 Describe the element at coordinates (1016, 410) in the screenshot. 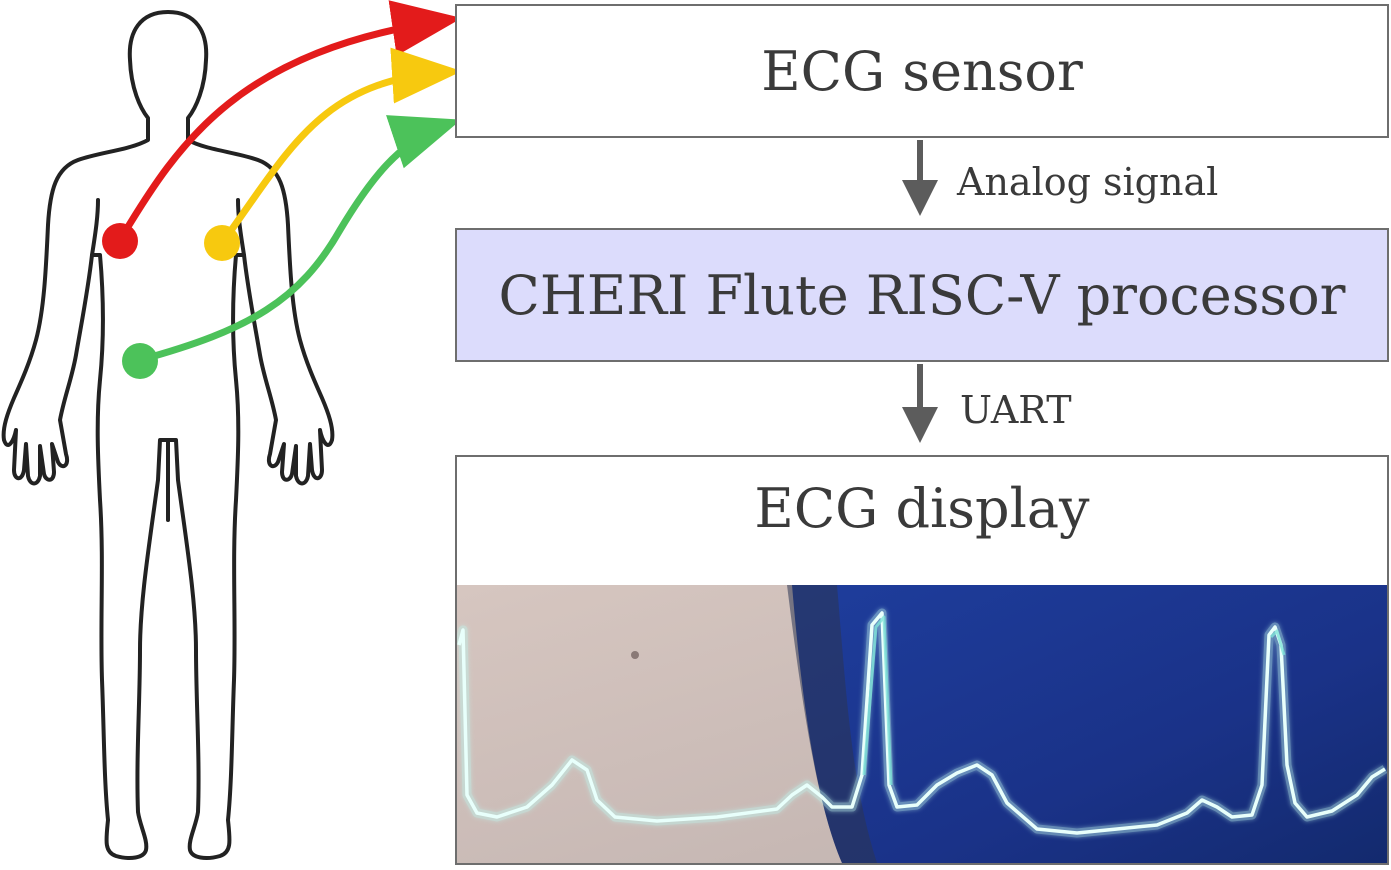

I see `uart-label: UART` at that location.